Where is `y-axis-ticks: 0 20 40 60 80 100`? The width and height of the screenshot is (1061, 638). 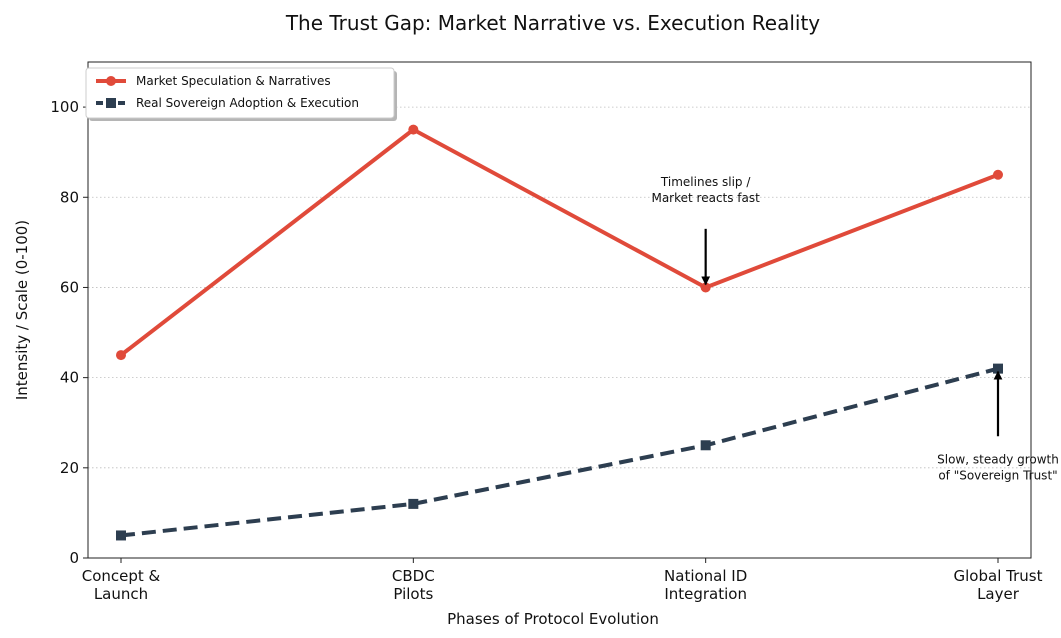
y-axis-ticks: 0 20 40 60 80 100 is located at coordinates (69, 332).